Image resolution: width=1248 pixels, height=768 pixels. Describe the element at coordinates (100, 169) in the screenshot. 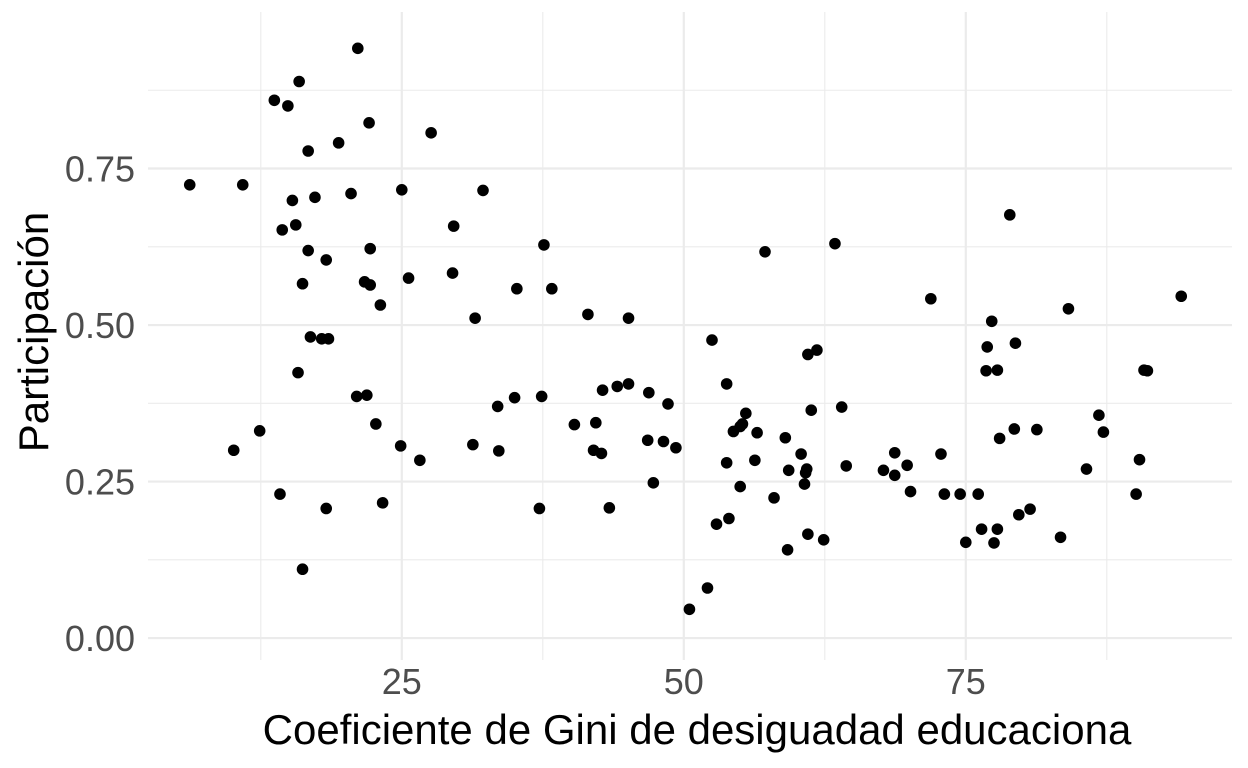

I see `y-tick-label: 0.75` at that location.